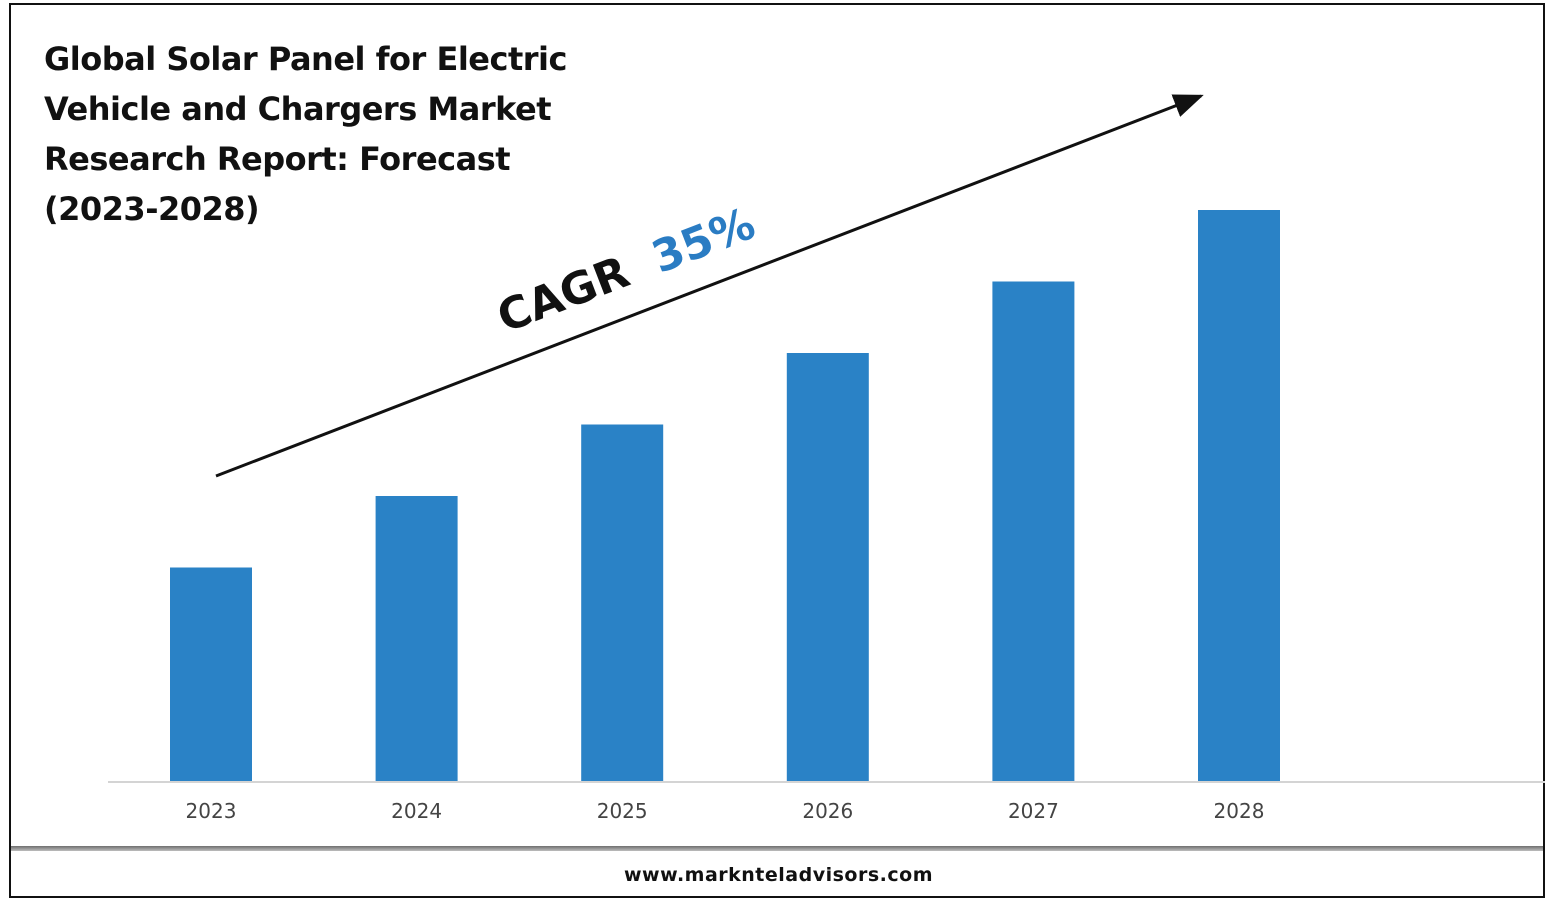 The image size is (1557, 906). Describe the element at coordinates (211, 811) in the screenshot. I see `x-tick-2023: 2023` at that location.